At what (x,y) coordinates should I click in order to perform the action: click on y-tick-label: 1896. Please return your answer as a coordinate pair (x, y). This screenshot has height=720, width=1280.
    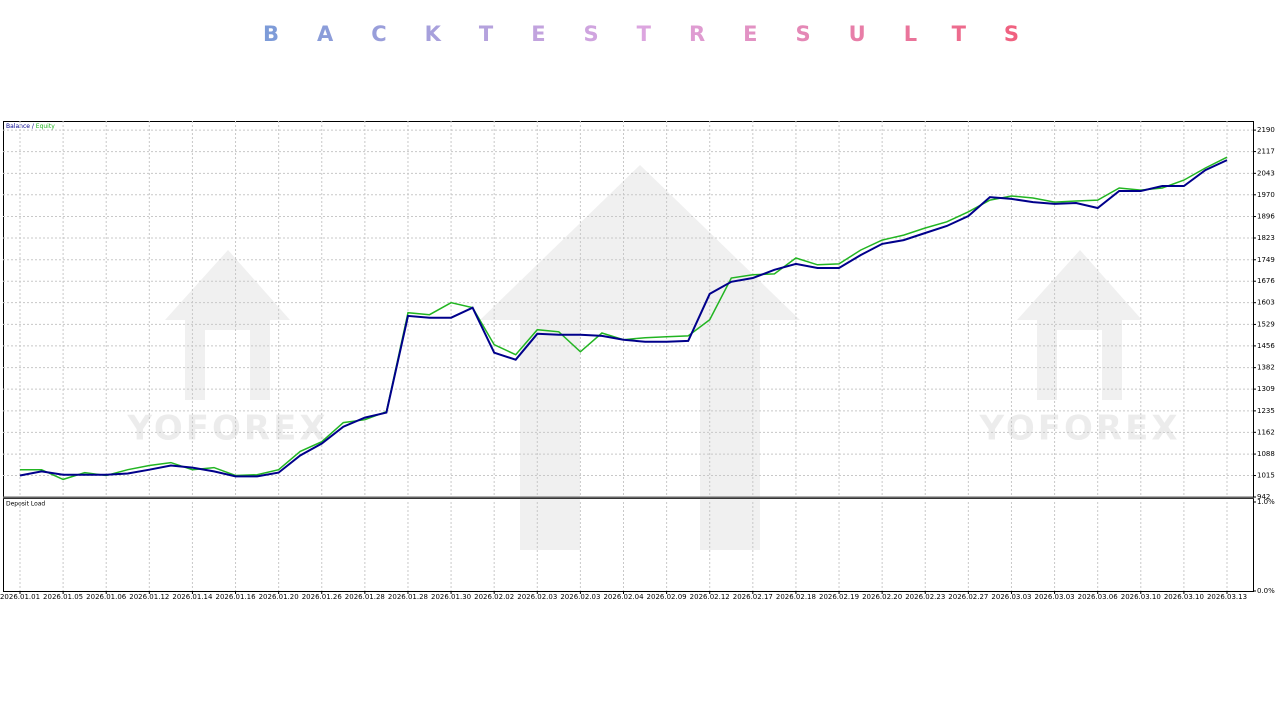
    Looking at the image, I should click on (1266, 217).